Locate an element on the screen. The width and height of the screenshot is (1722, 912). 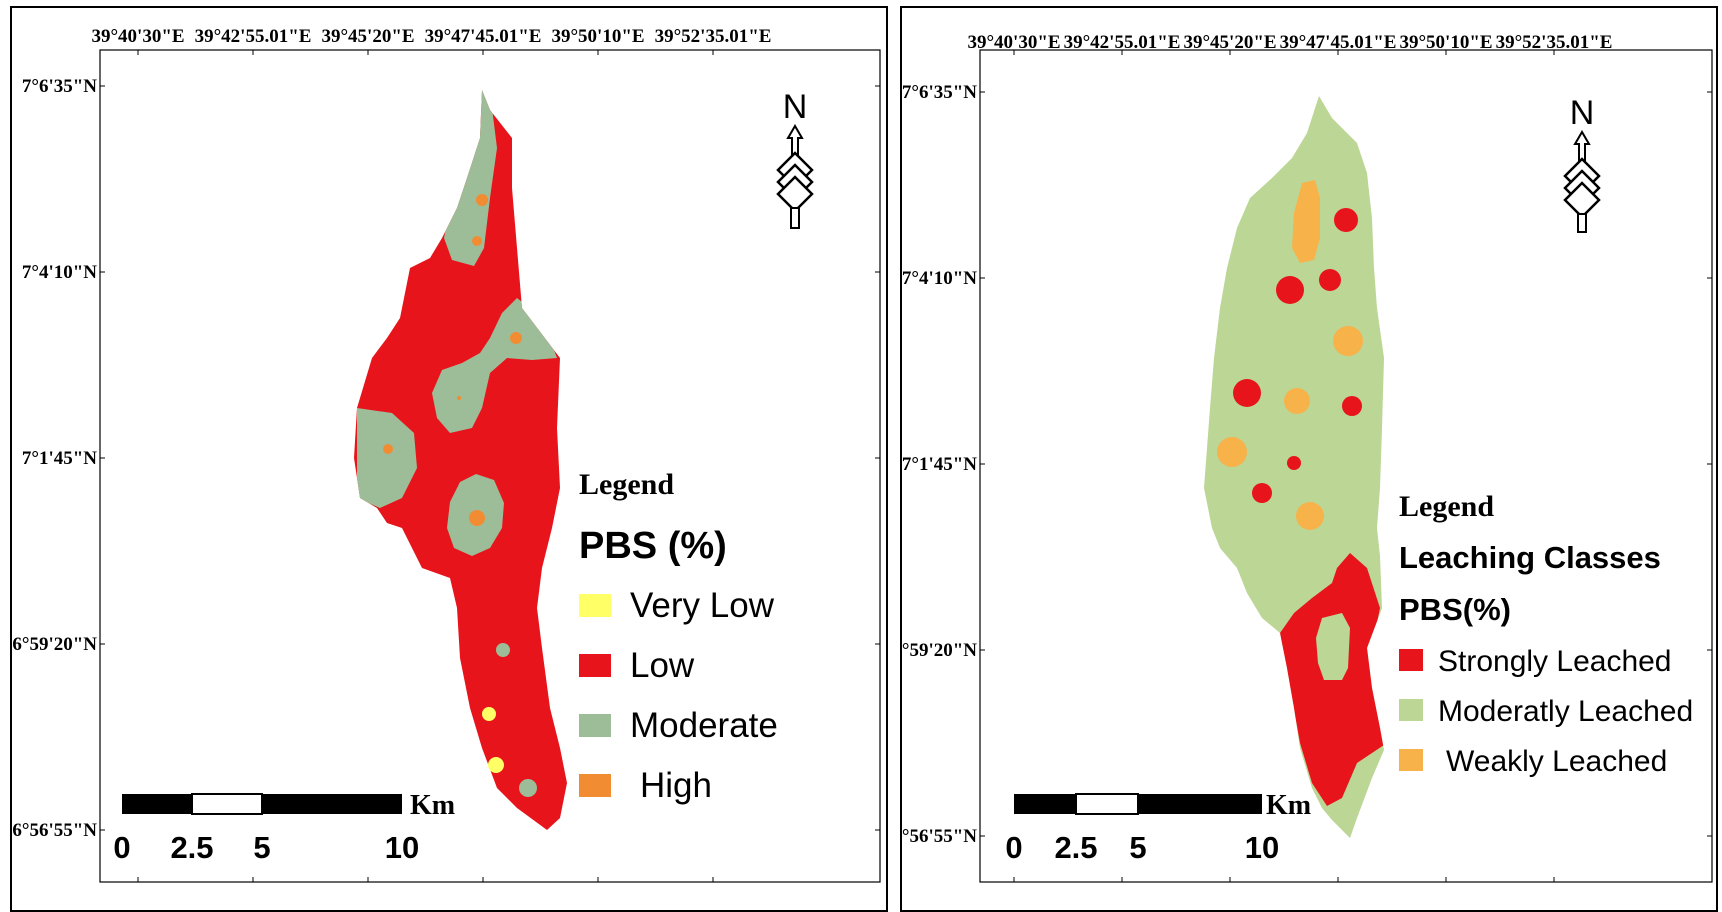
legend-swatch-low is located at coordinates (595, 665).